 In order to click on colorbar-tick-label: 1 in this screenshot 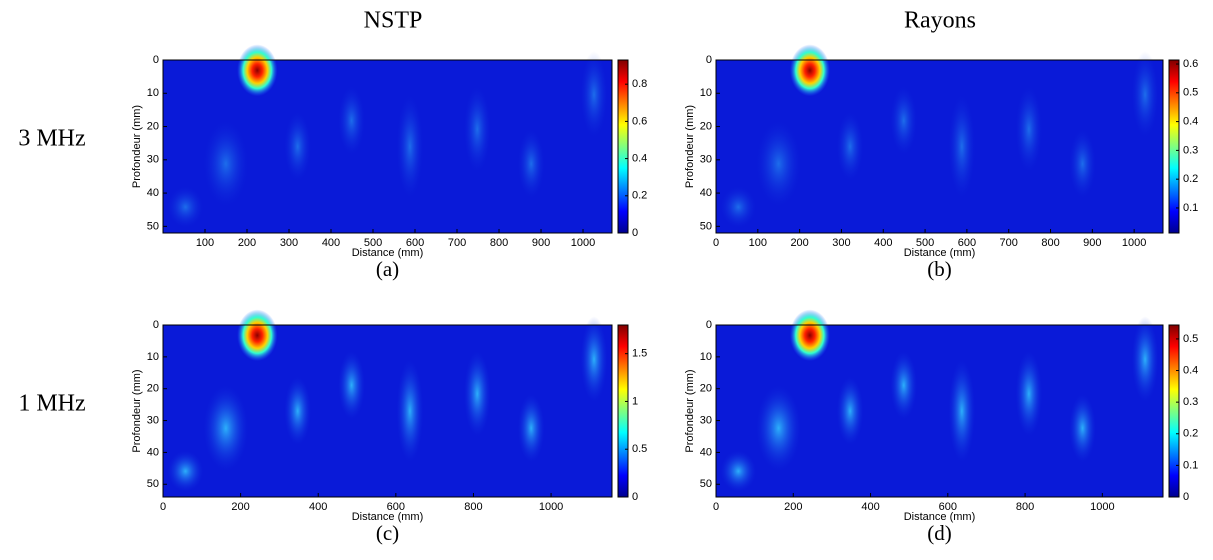, I will do `click(635, 401)`.